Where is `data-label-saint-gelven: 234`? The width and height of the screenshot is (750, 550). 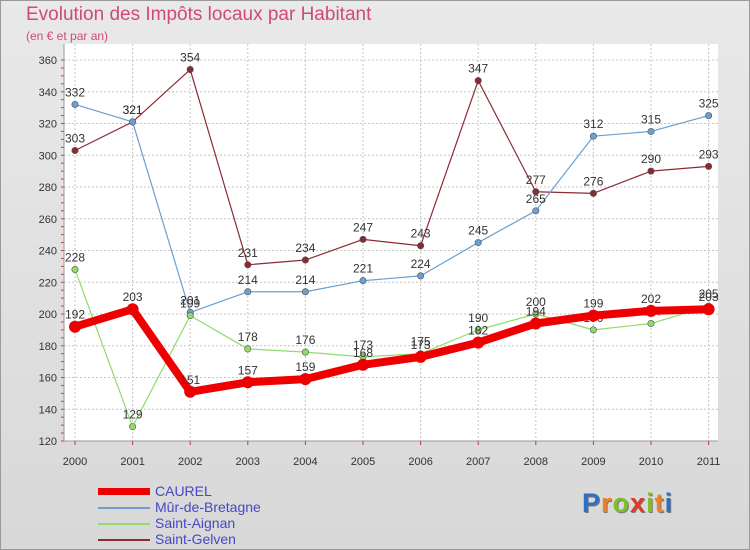 data-label-saint-gelven: 234 is located at coordinates (305, 248).